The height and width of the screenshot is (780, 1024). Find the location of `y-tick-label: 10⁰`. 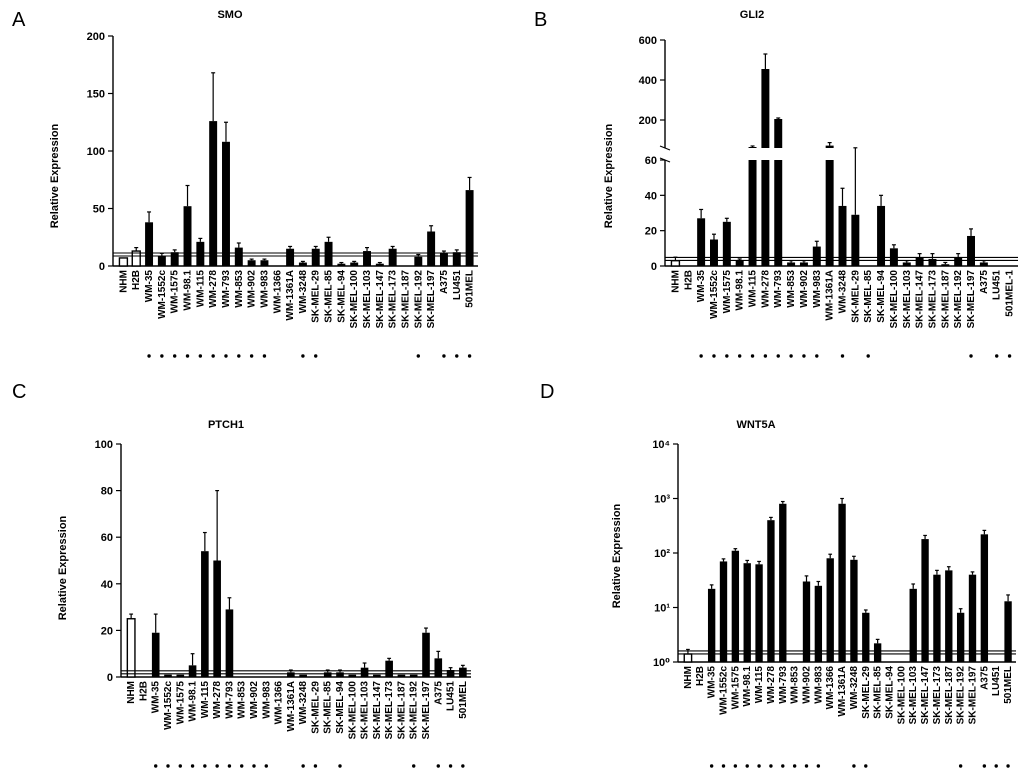

y-tick-label: 10⁰ is located at coordinates (661, 663).